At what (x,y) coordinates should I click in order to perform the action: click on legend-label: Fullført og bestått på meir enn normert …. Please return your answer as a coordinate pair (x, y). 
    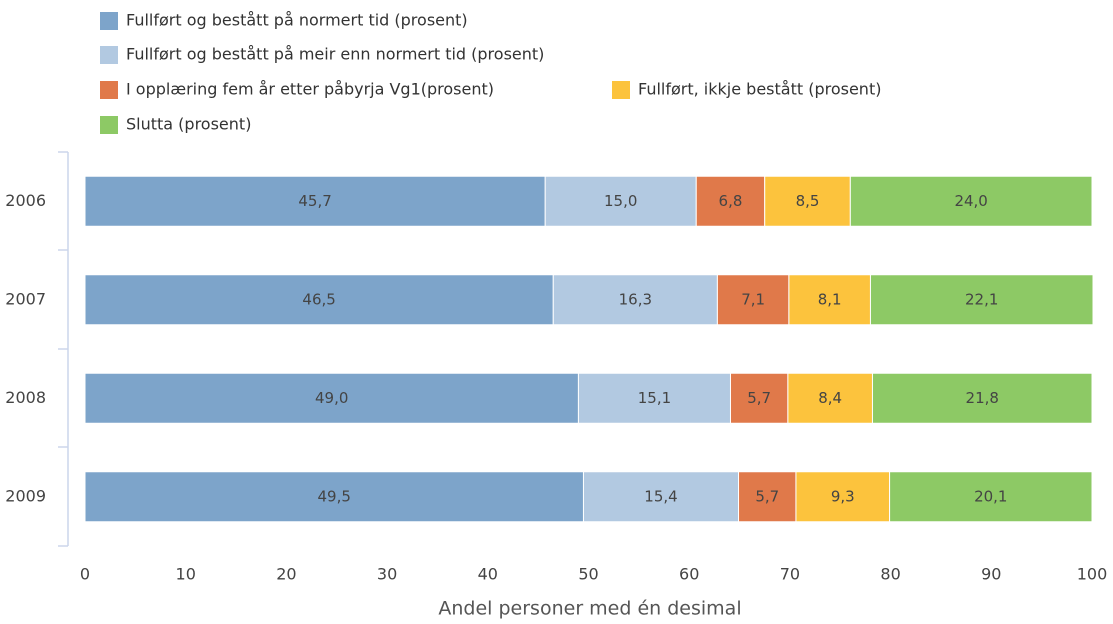
    Looking at the image, I should click on (335, 54).